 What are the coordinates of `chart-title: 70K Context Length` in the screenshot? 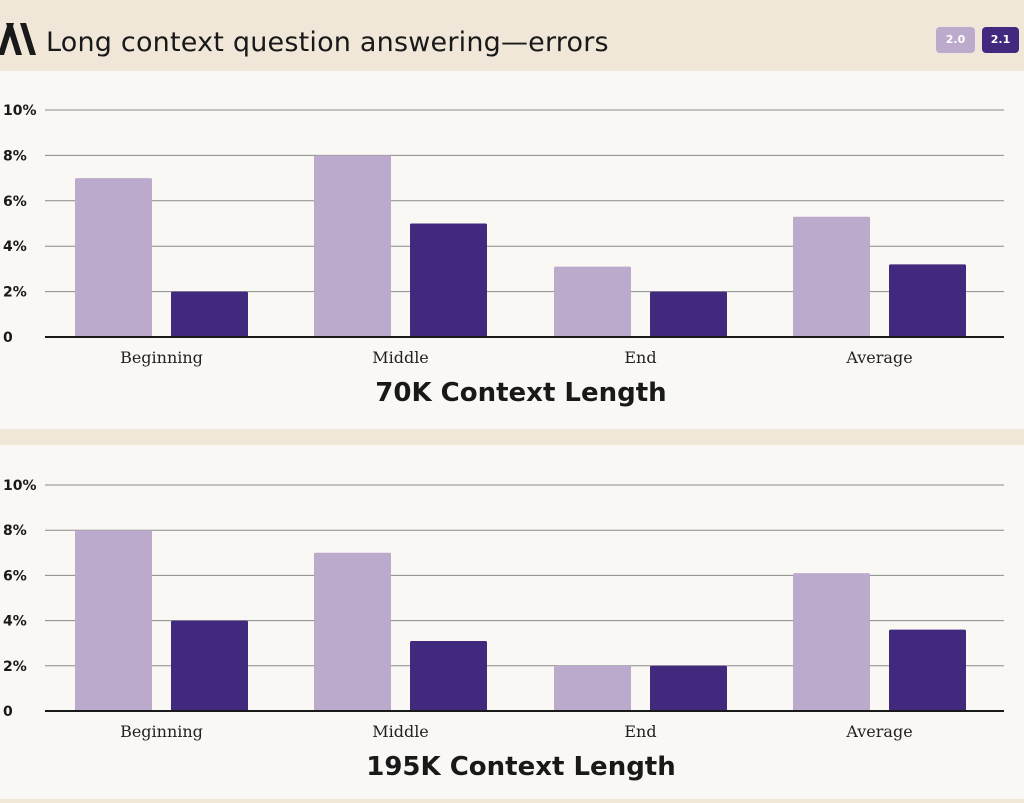 It's located at (520, 393).